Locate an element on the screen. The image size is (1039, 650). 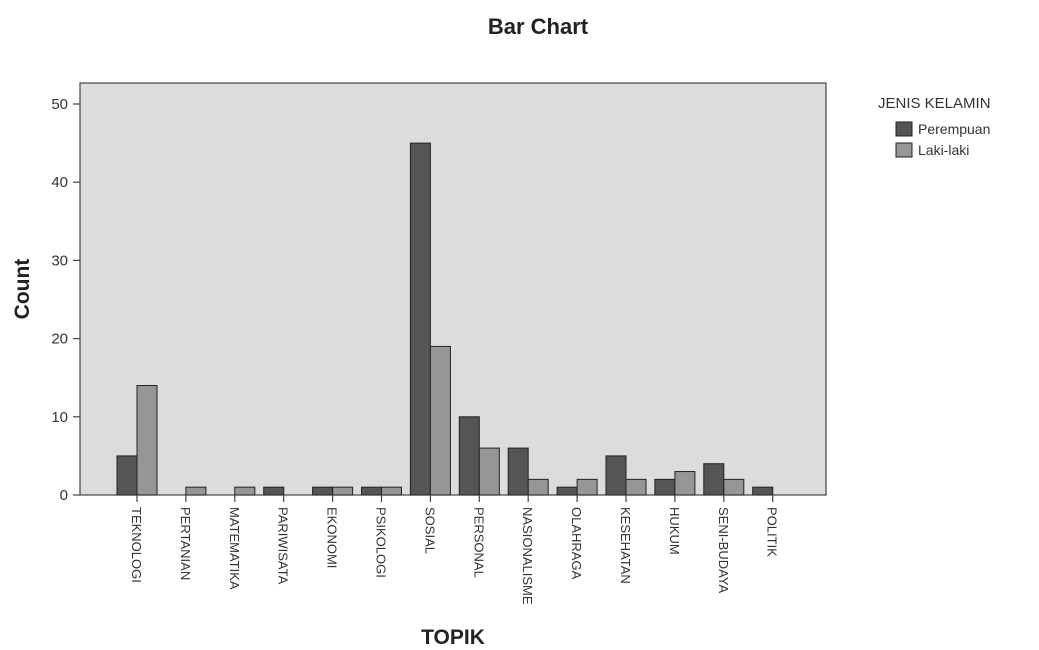
x-axis-title: TOPIK is located at coordinates (453, 637).